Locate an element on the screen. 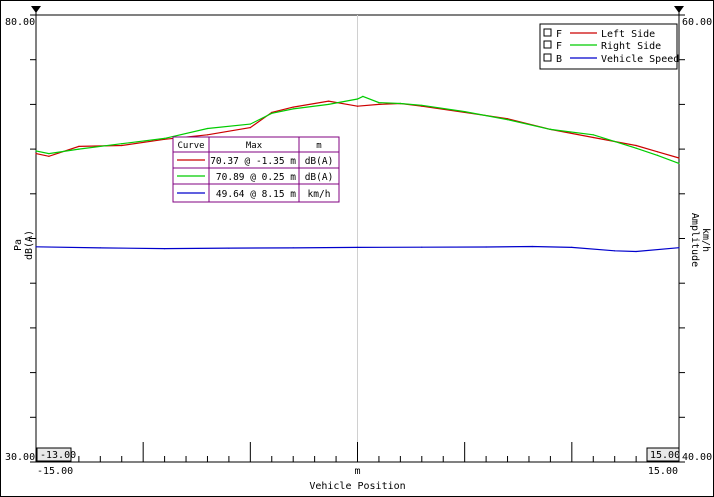 This screenshot has width=714, height=497. legend-item-right-side: F Right Side is located at coordinates (602, 46).